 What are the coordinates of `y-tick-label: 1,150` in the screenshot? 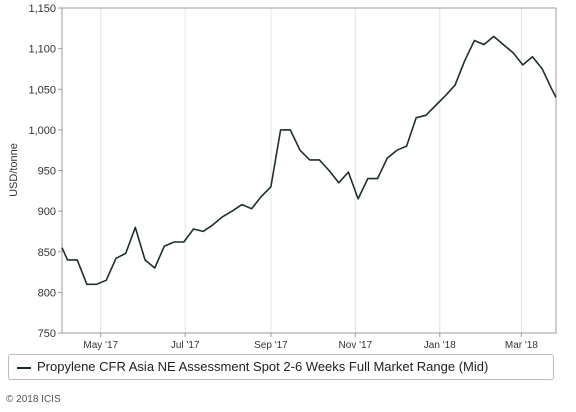 It's located at (42, 9).